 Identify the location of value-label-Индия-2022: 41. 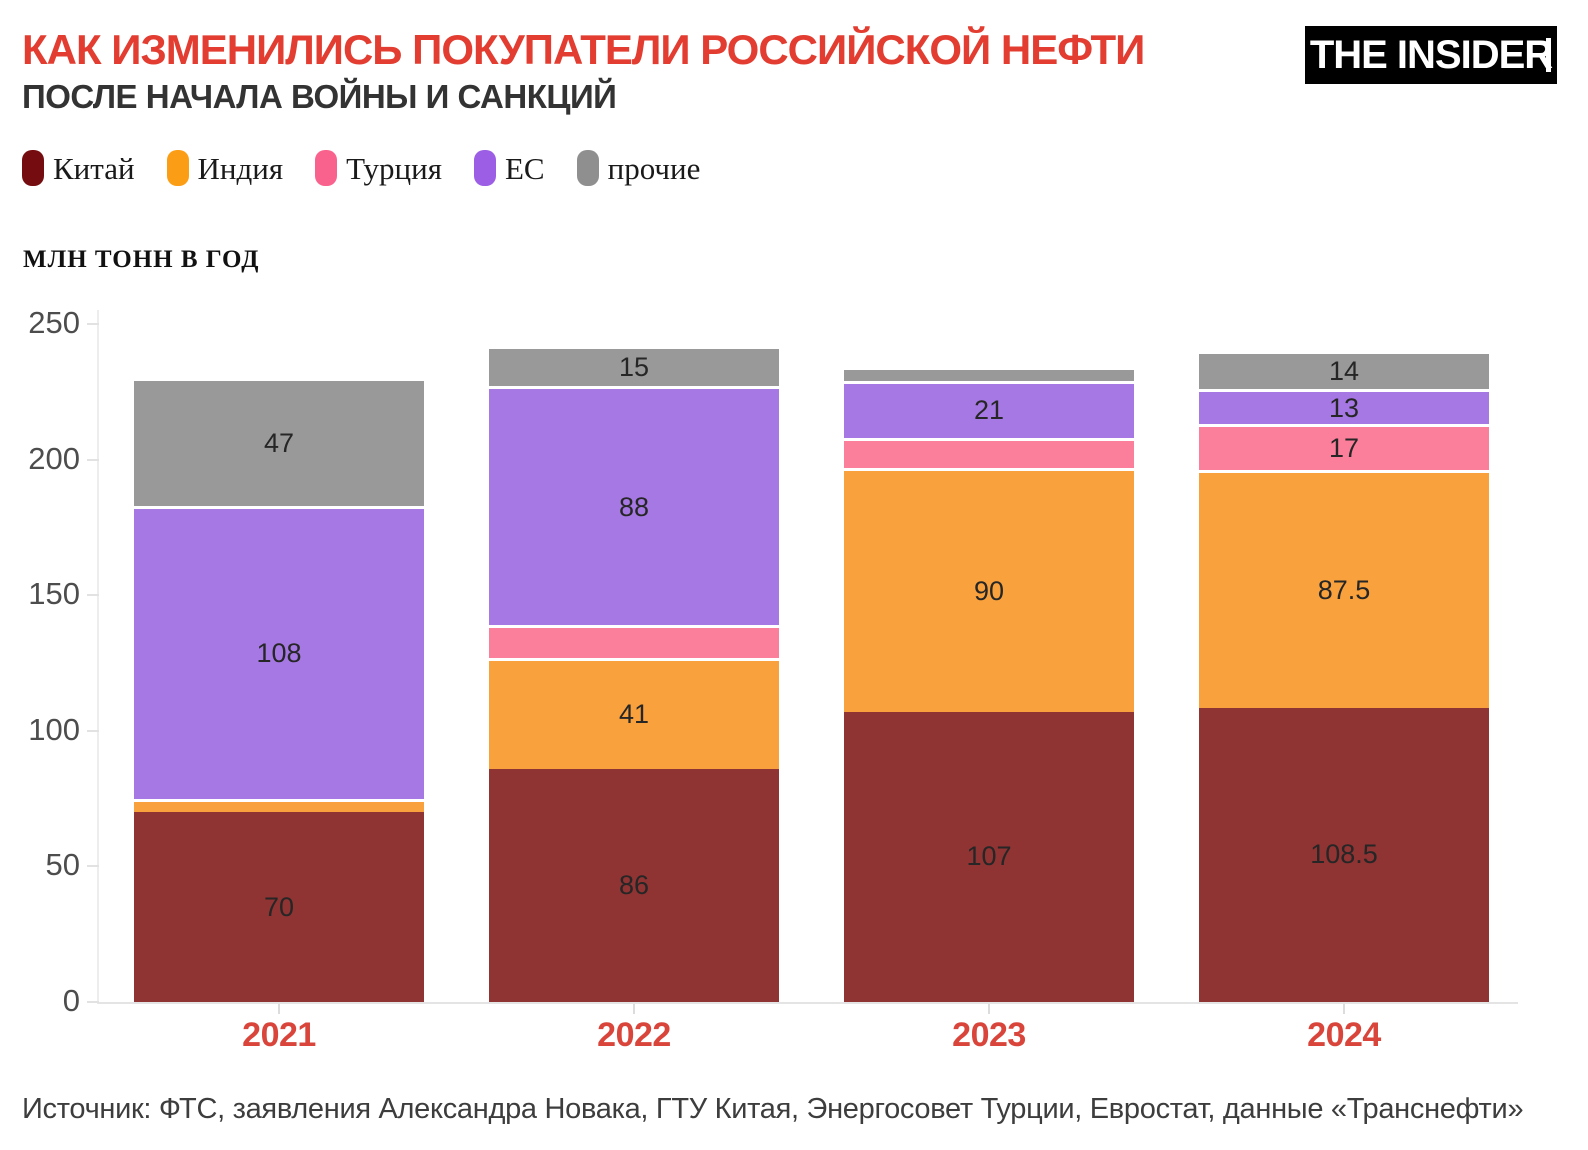
(634, 714).